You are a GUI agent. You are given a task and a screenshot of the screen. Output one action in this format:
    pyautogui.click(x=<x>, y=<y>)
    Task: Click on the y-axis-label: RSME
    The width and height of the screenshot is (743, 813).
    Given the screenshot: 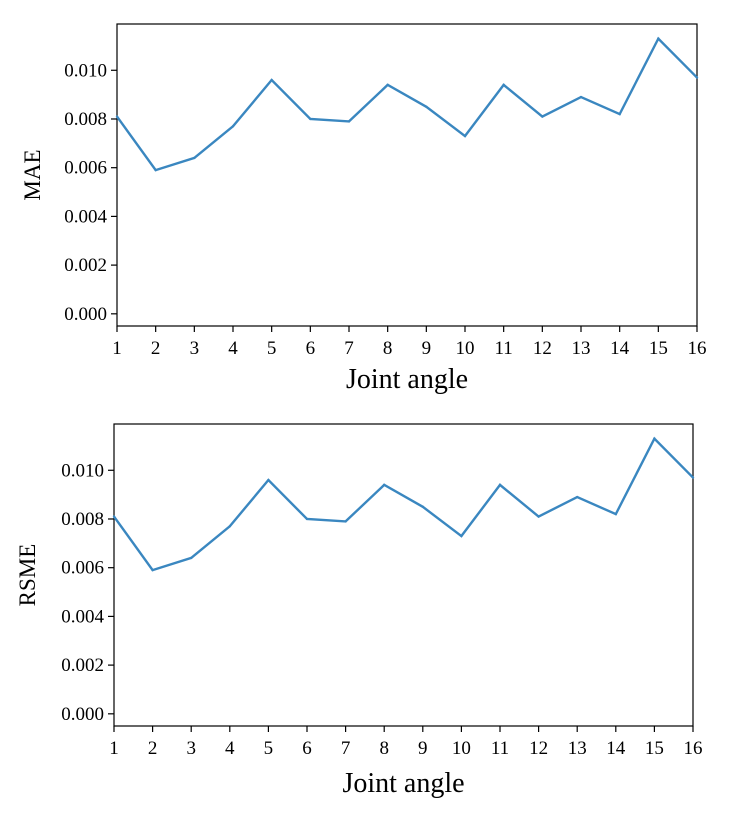 What is the action you would take?
    pyautogui.click(x=27, y=575)
    